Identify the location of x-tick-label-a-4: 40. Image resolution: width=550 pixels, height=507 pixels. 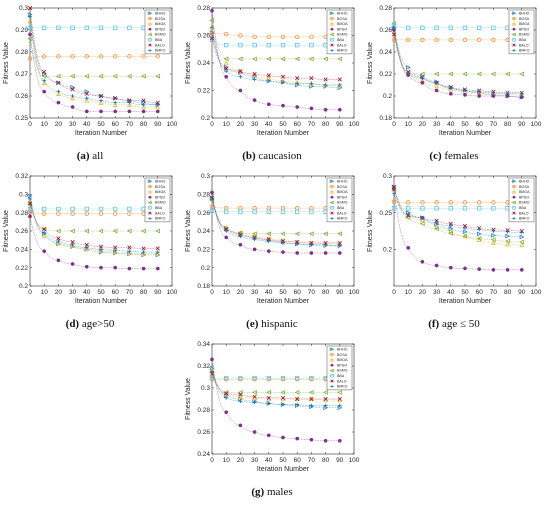
(87, 124).